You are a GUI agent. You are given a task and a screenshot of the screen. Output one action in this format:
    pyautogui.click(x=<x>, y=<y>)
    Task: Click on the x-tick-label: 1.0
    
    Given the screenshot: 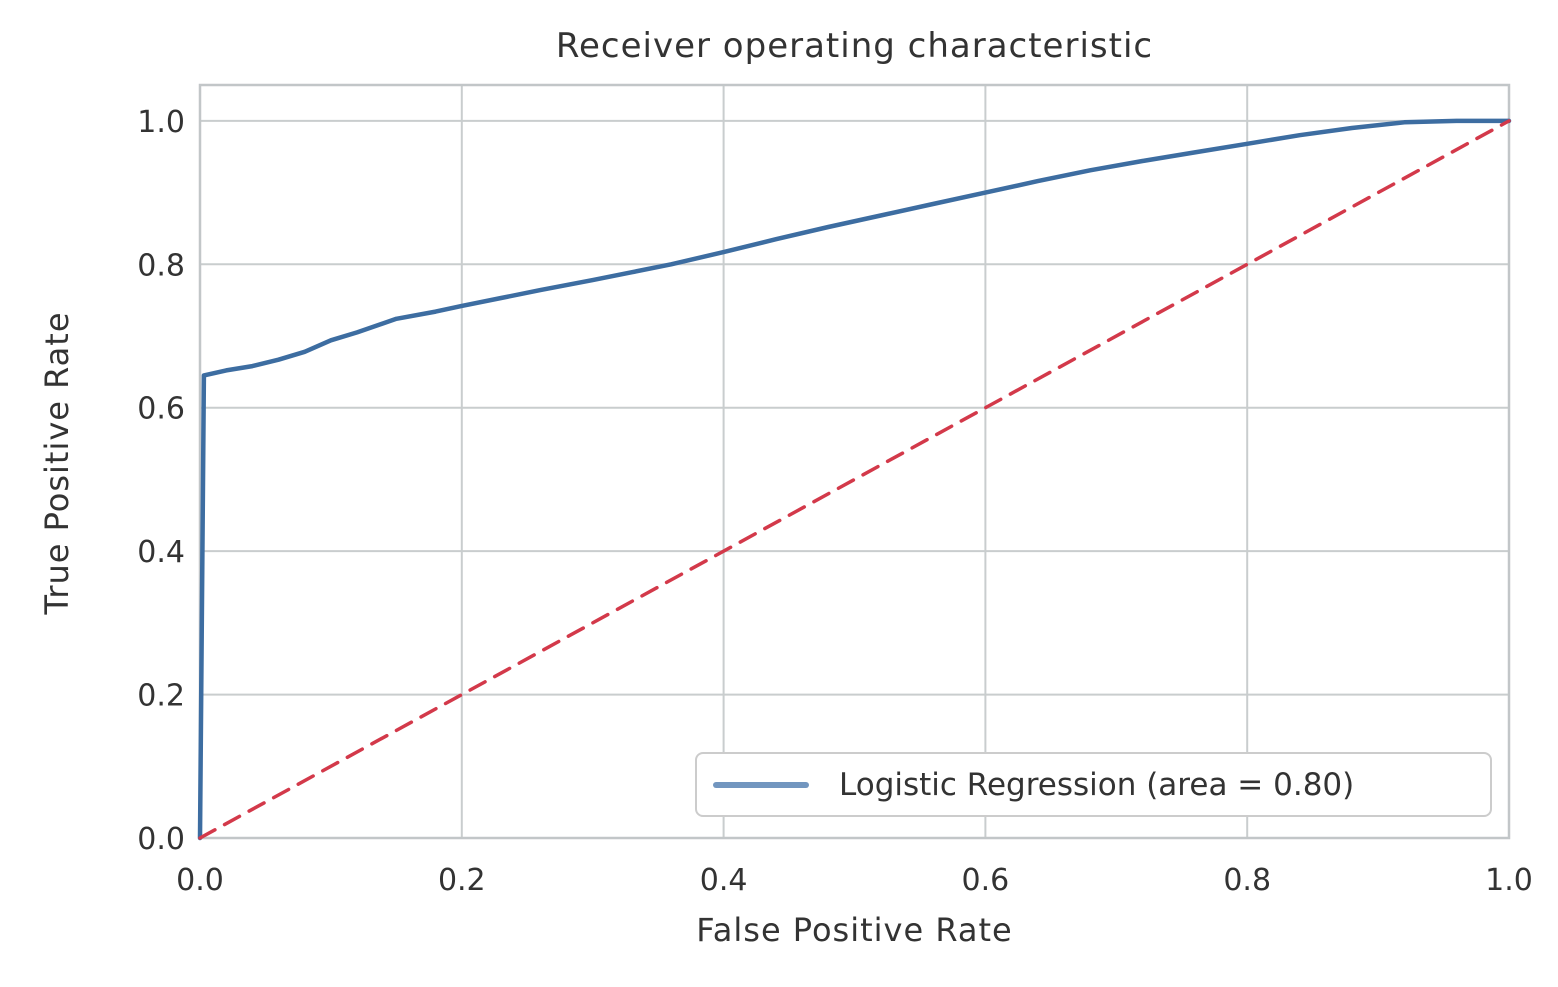 What is the action you would take?
    pyautogui.click(x=1509, y=880)
    